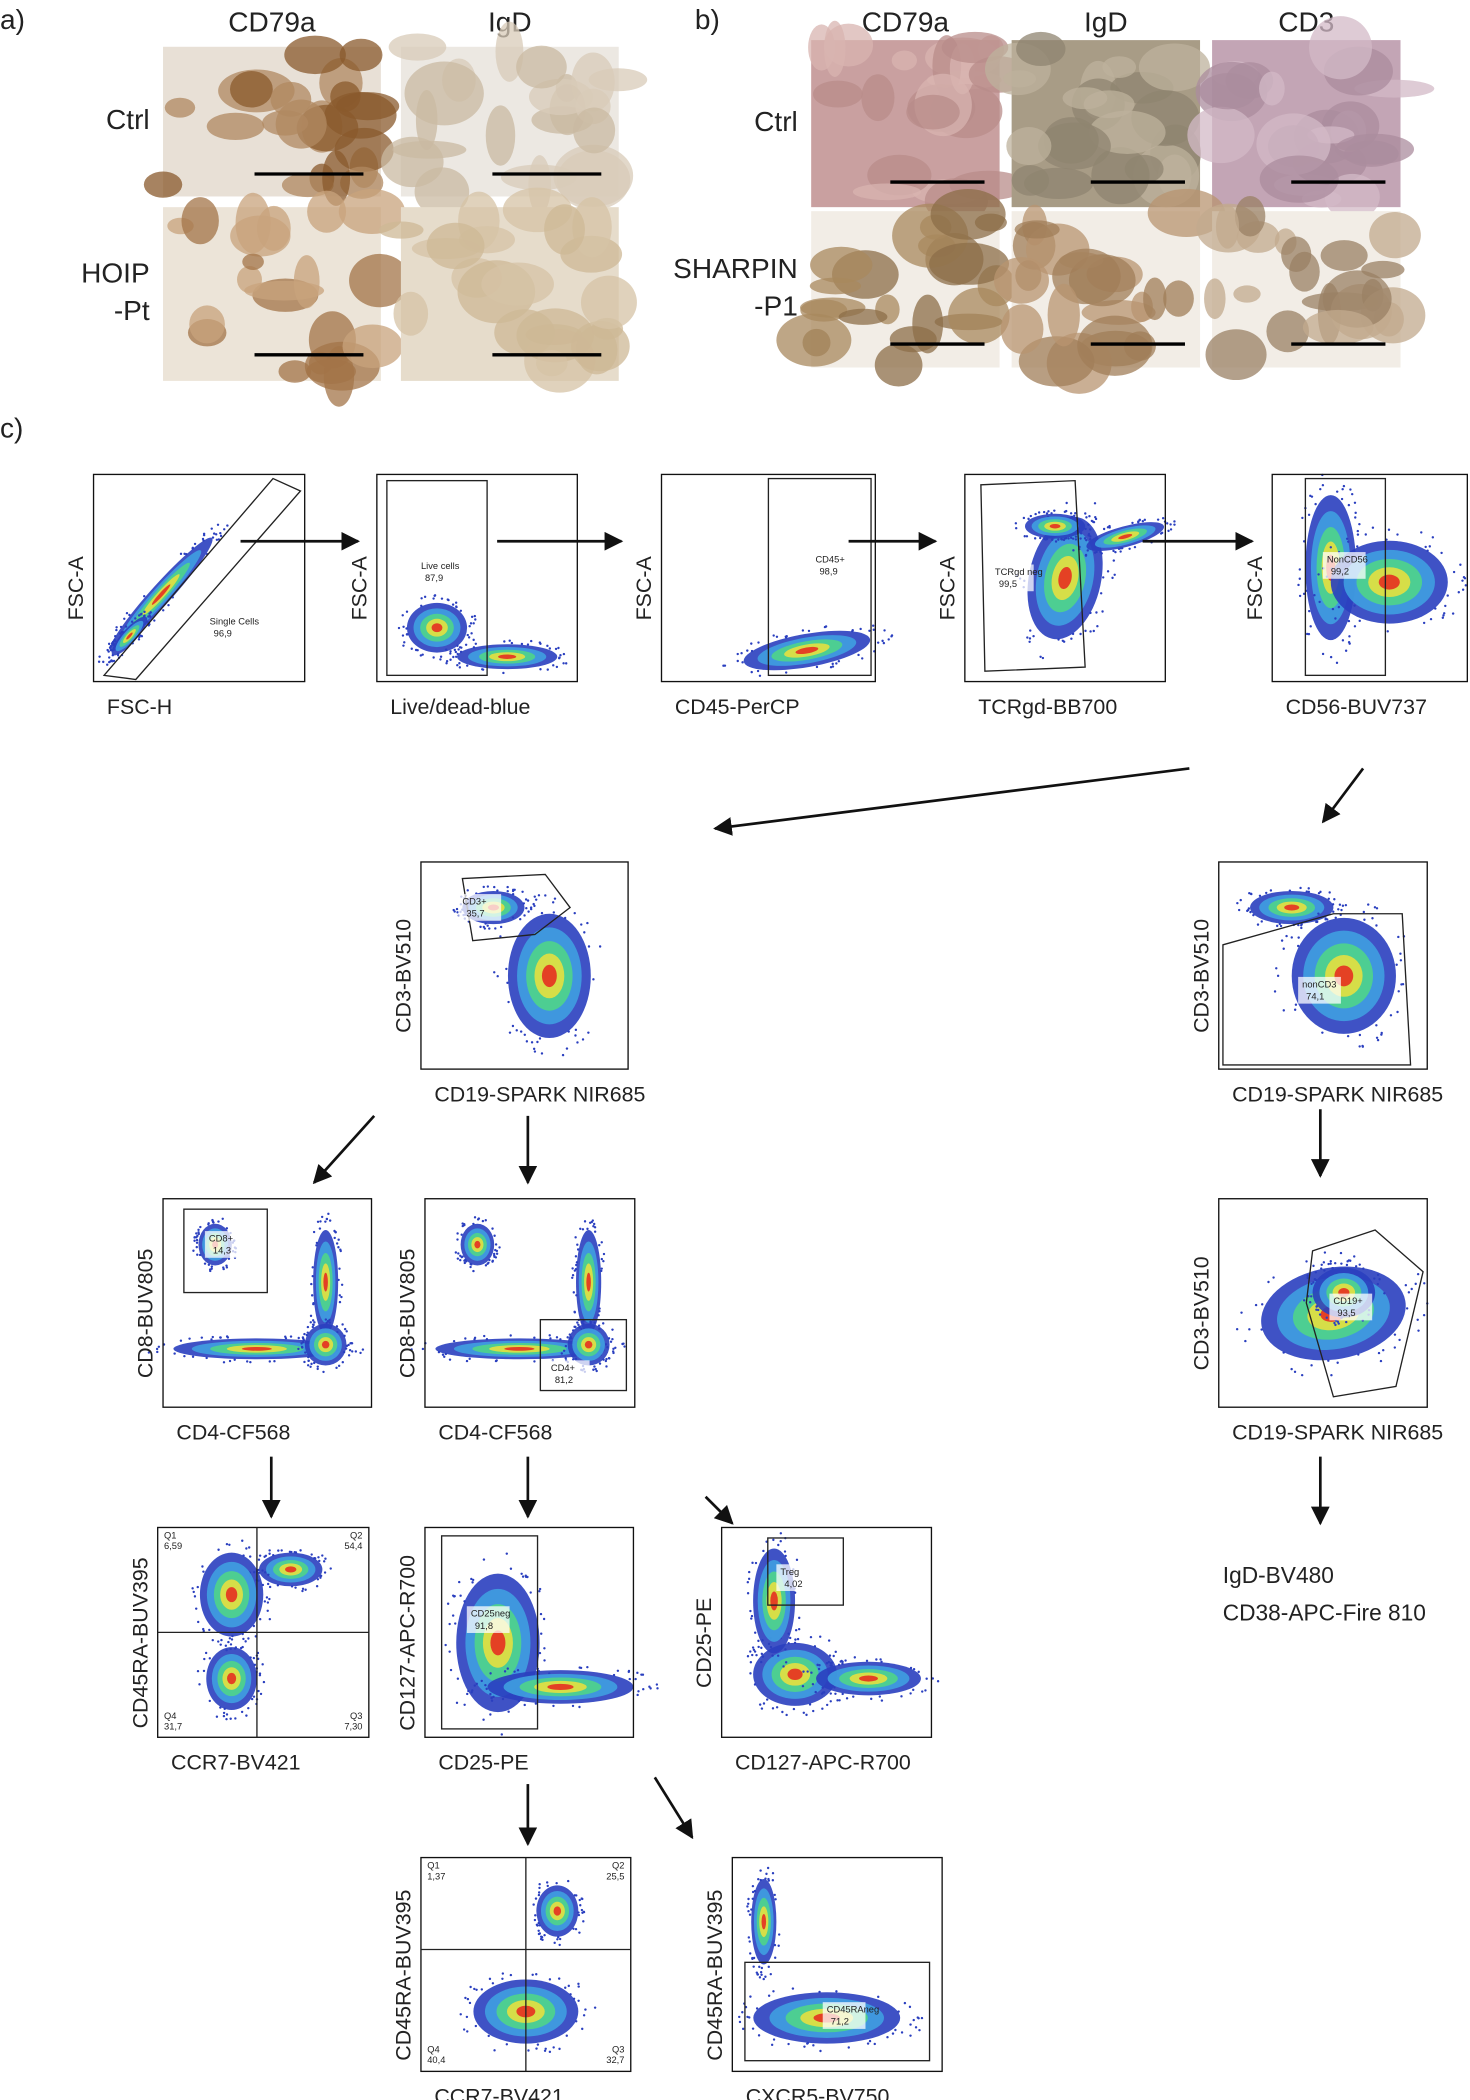  What do you see at coordinates (516, 1321) in the screenshot?
I see `flow-plot: CD4+ 81,2 CD8-BUV805 CD4-CF568` at bounding box center [516, 1321].